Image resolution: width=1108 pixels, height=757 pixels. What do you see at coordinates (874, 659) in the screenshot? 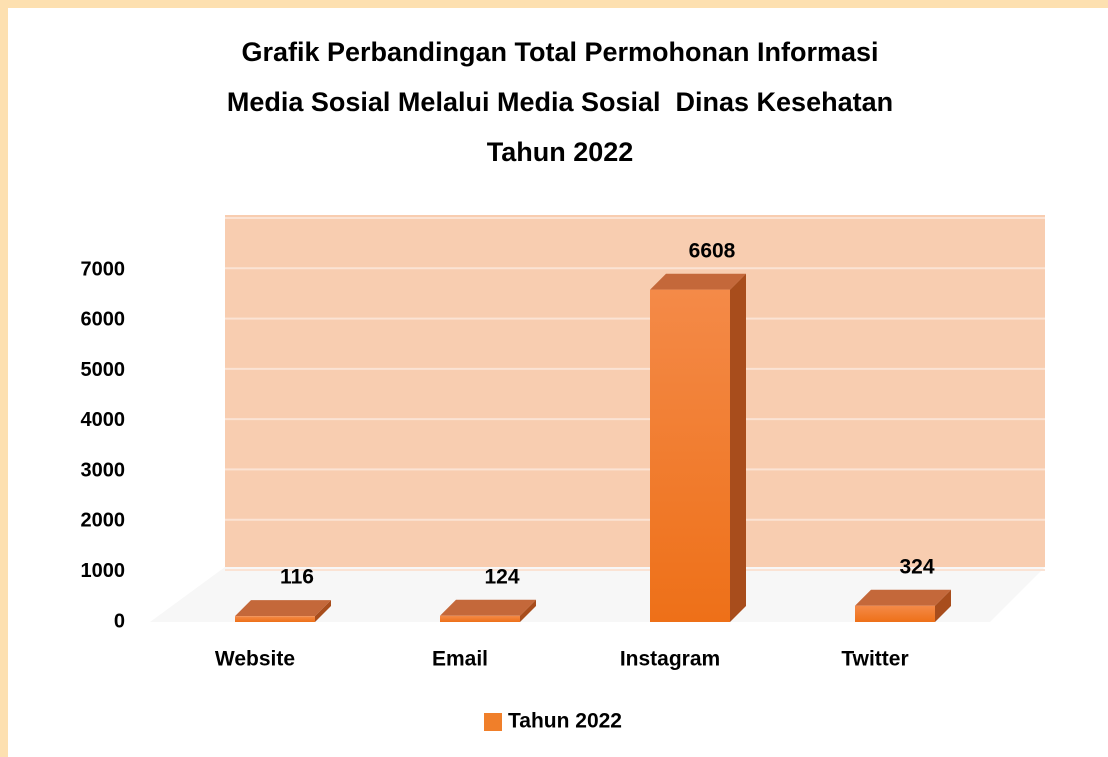
I see `x-tick-label: Twitter` at bounding box center [874, 659].